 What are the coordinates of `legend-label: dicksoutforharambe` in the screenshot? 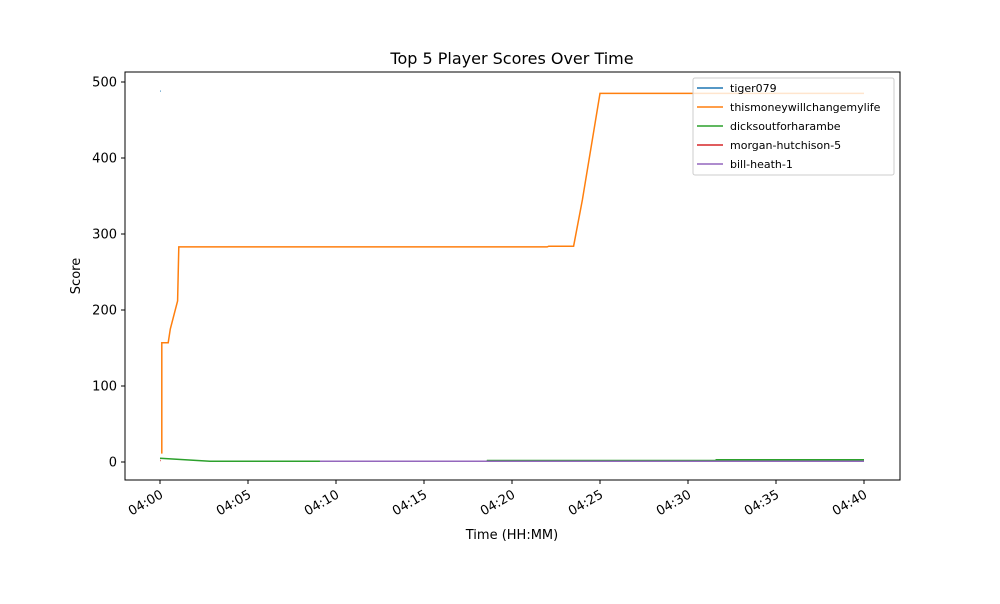 It's located at (785, 126).